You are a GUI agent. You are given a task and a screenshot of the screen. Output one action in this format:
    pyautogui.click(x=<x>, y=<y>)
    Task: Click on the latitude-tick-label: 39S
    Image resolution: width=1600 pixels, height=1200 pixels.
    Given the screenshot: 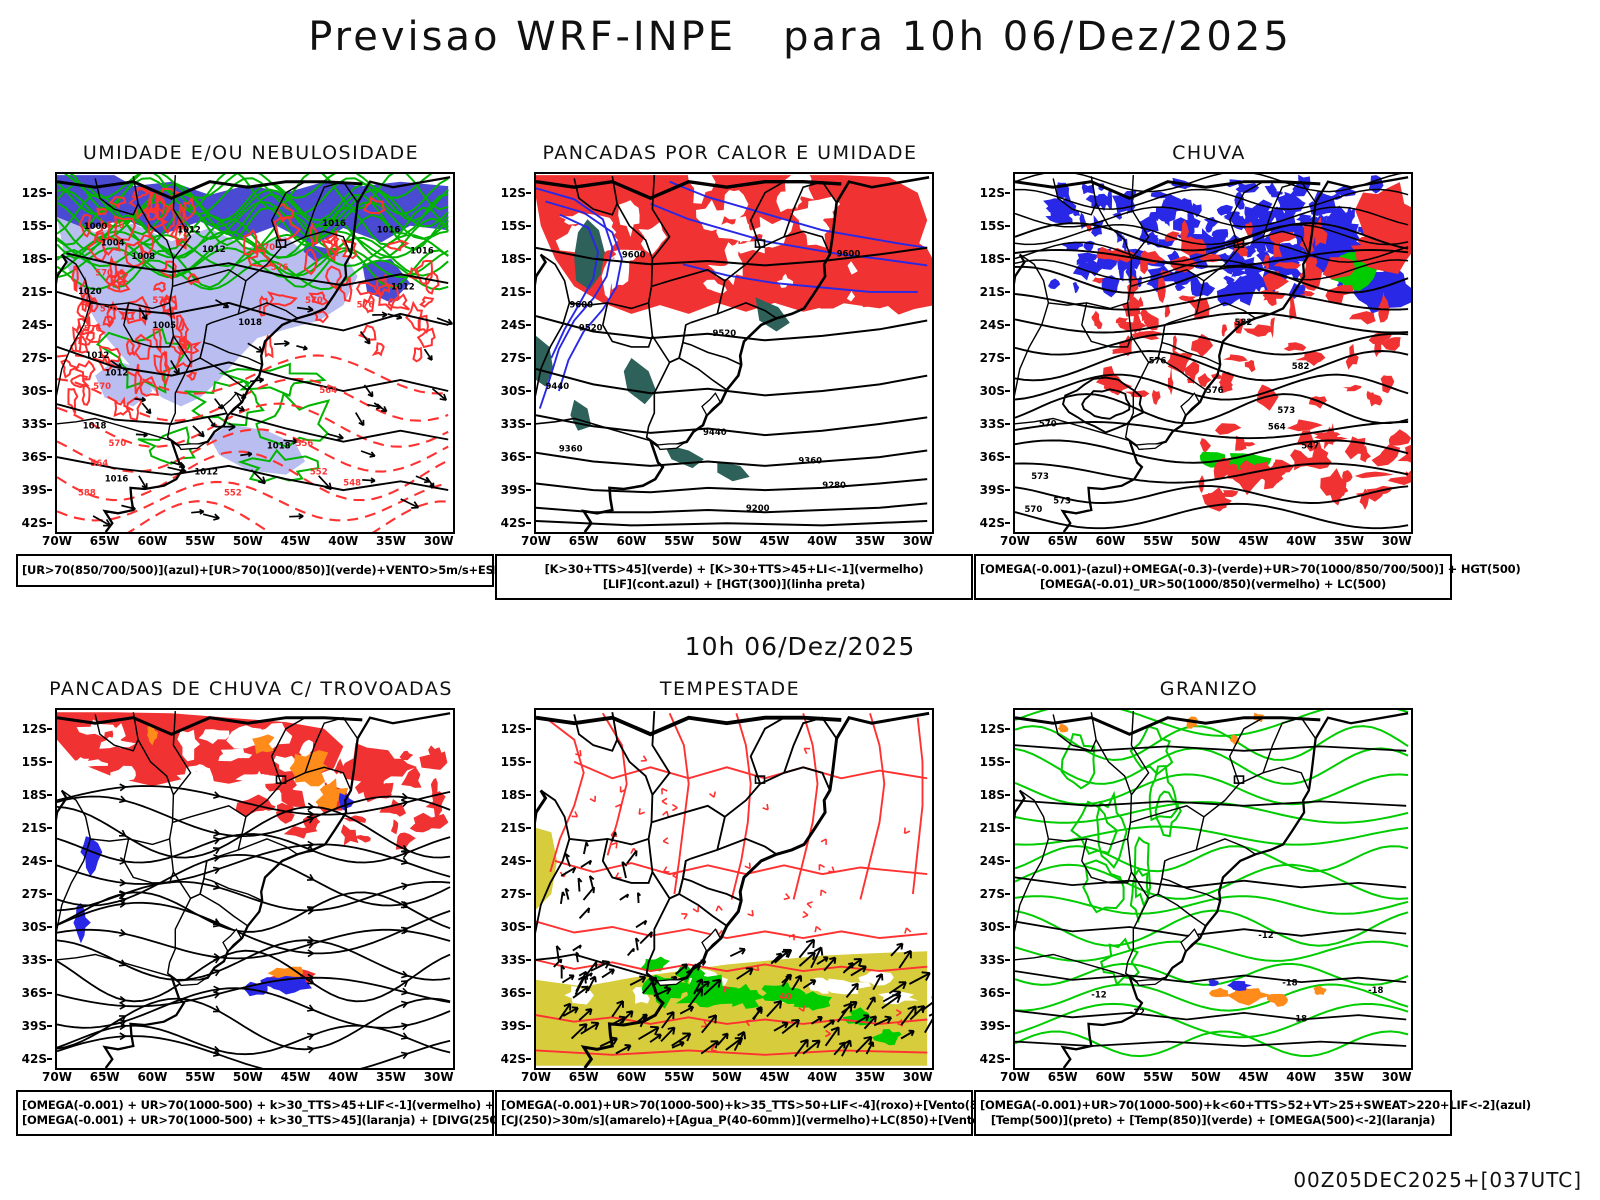 What is the action you would take?
    pyautogui.click(x=34, y=490)
    